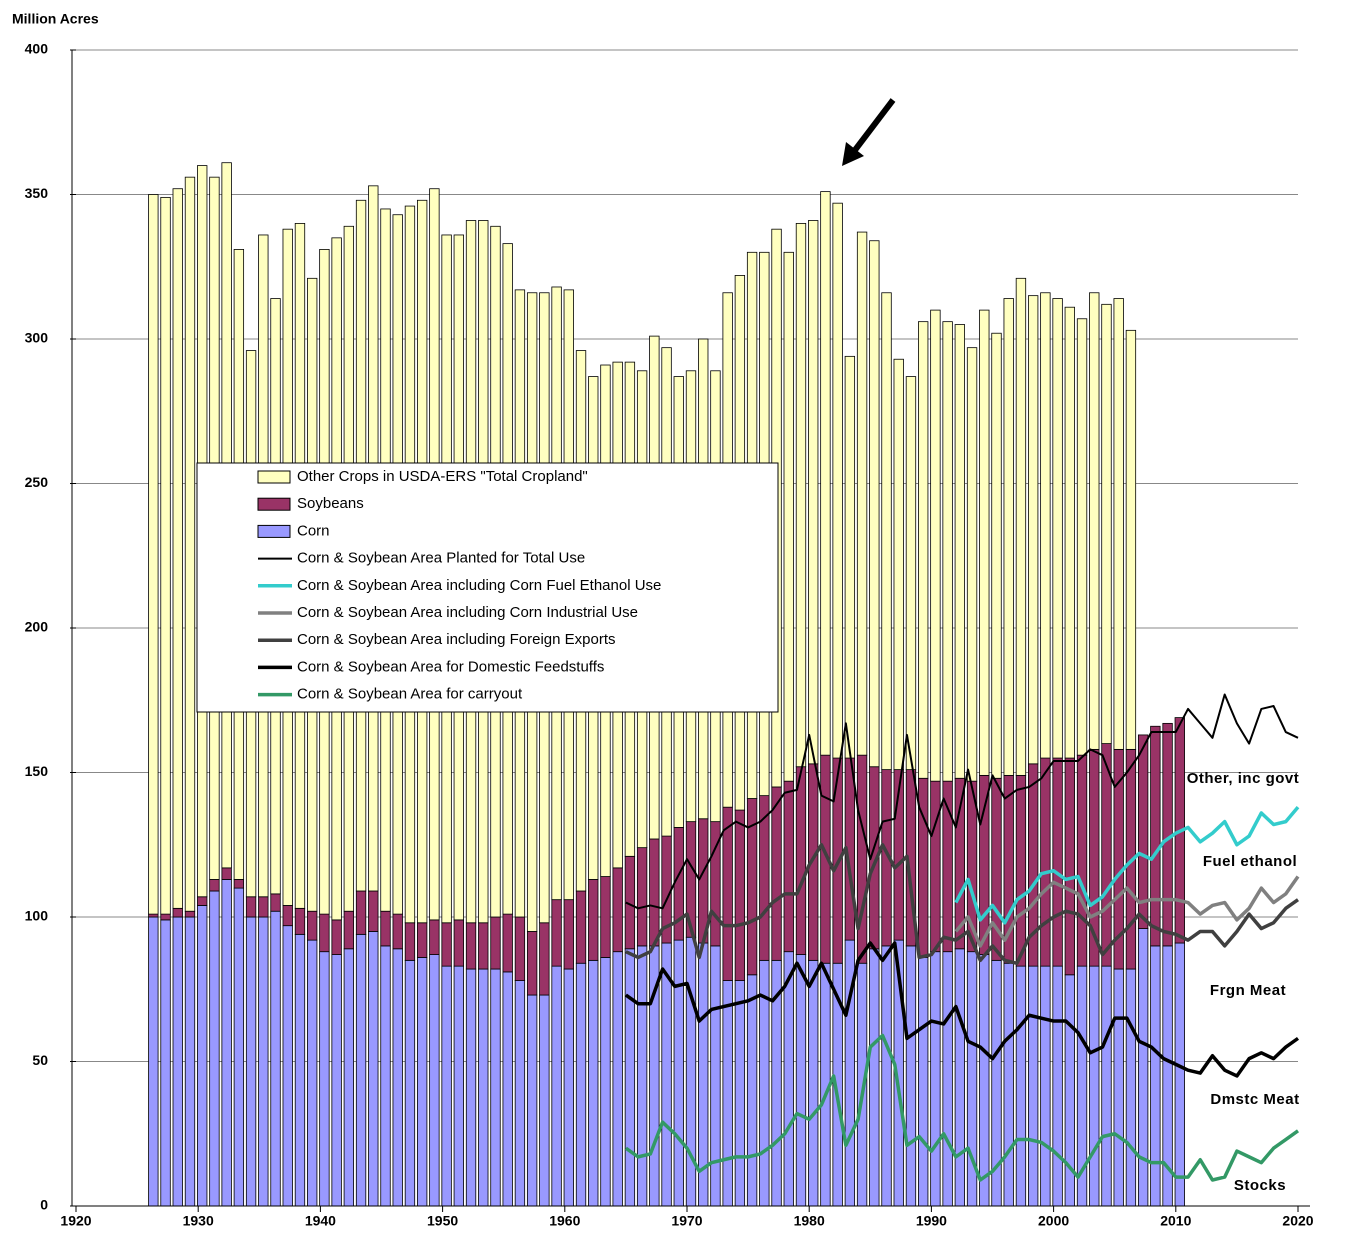 The height and width of the screenshot is (1260, 1348). Describe the element at coordinates (313, 530) in the screenshot. I see `legend-label: Corn` at that location.